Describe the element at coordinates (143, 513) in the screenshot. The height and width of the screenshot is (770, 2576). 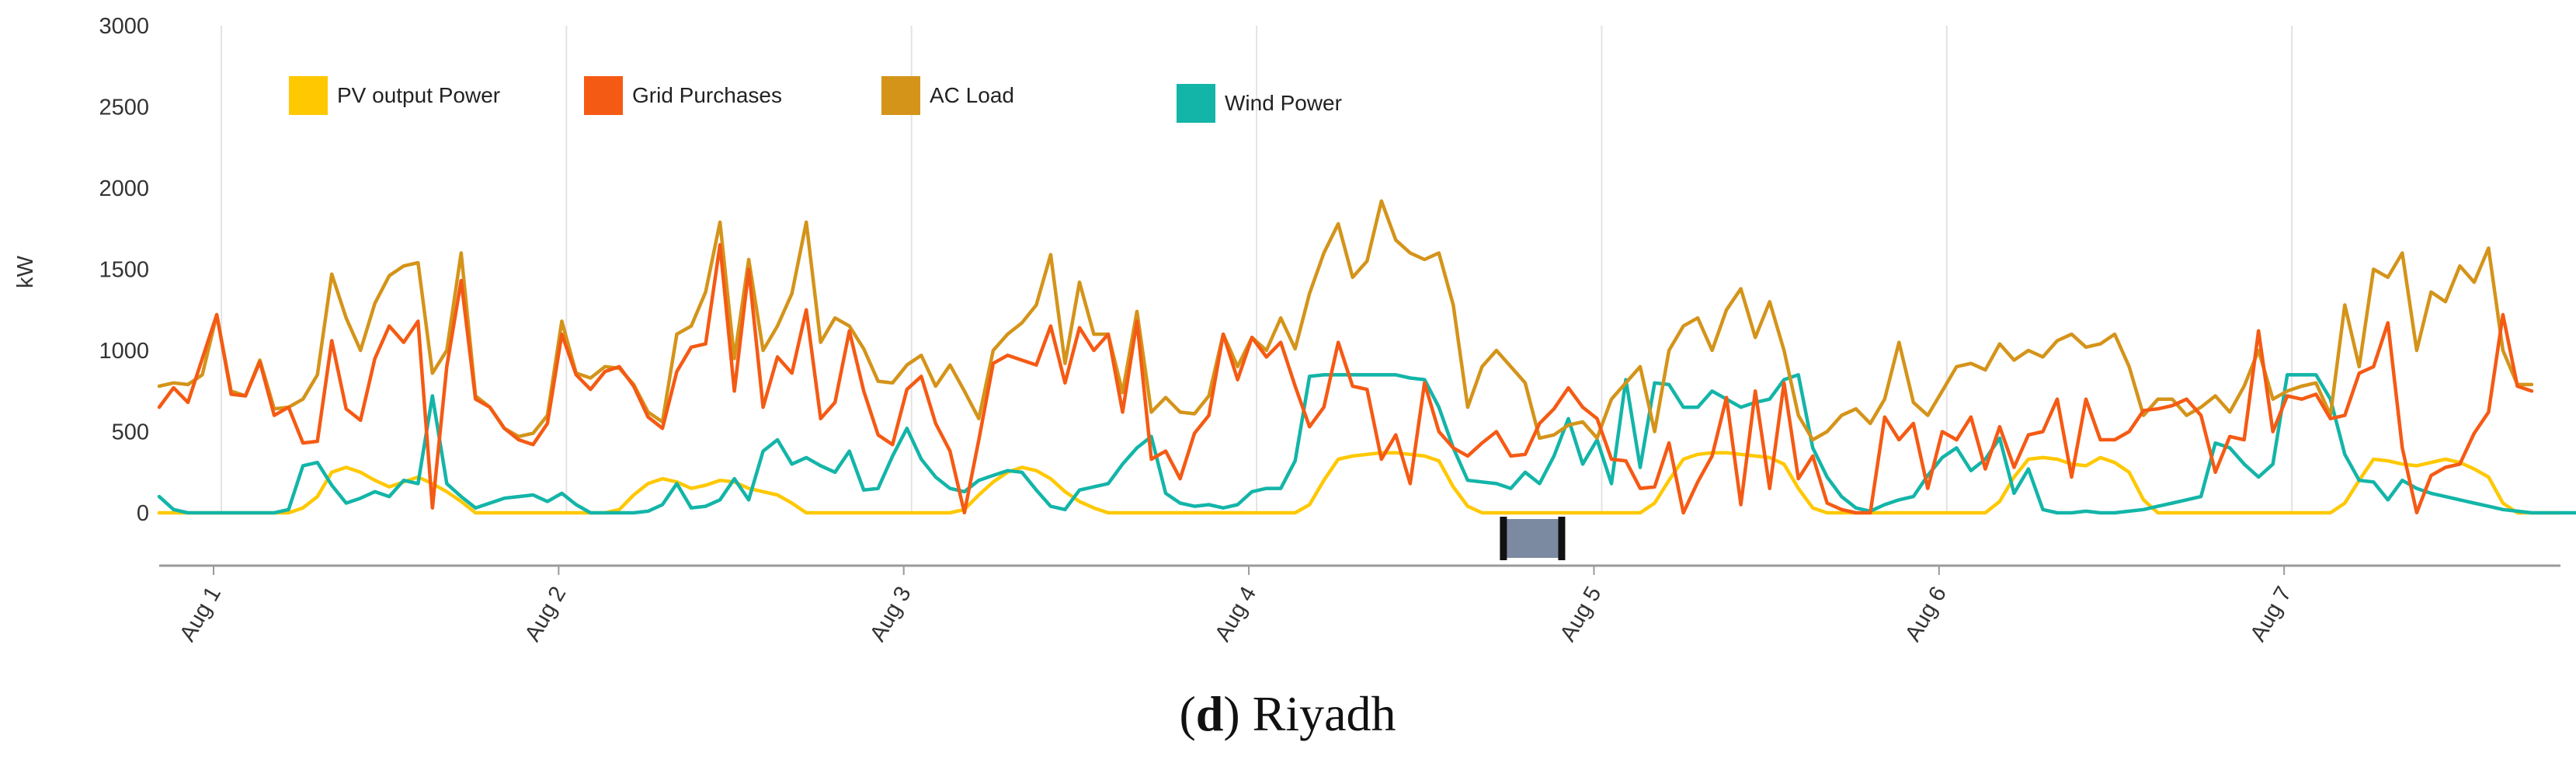
I see `y-tick-0: 0` at that location.